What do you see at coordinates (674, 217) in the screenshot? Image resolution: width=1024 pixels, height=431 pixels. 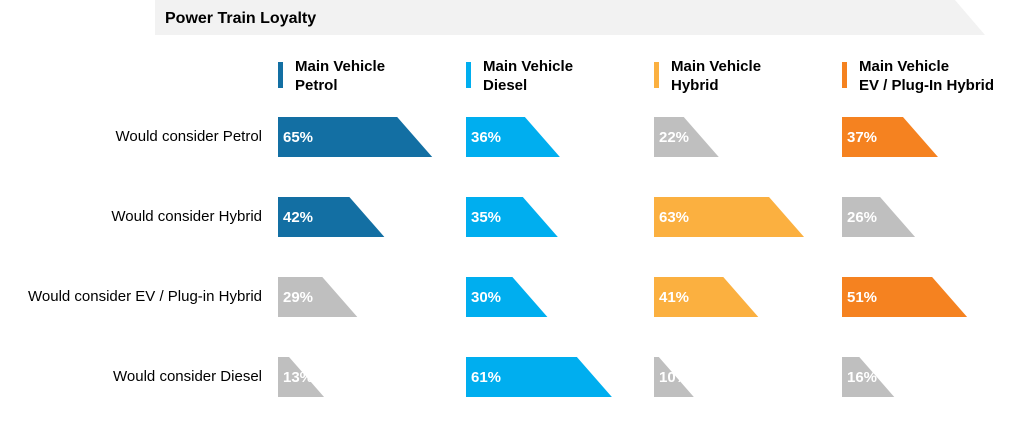 I see `value-label: 63%` at bounding box center [674, 217].